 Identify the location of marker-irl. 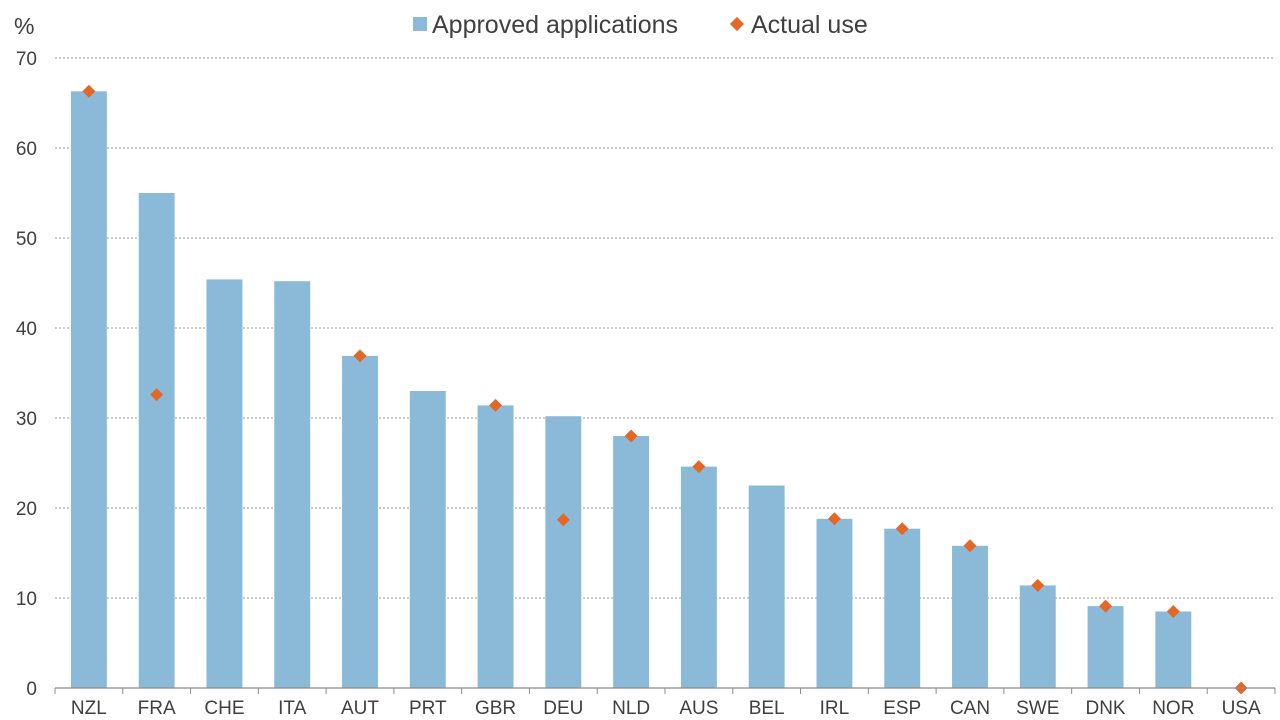
(834, 519).